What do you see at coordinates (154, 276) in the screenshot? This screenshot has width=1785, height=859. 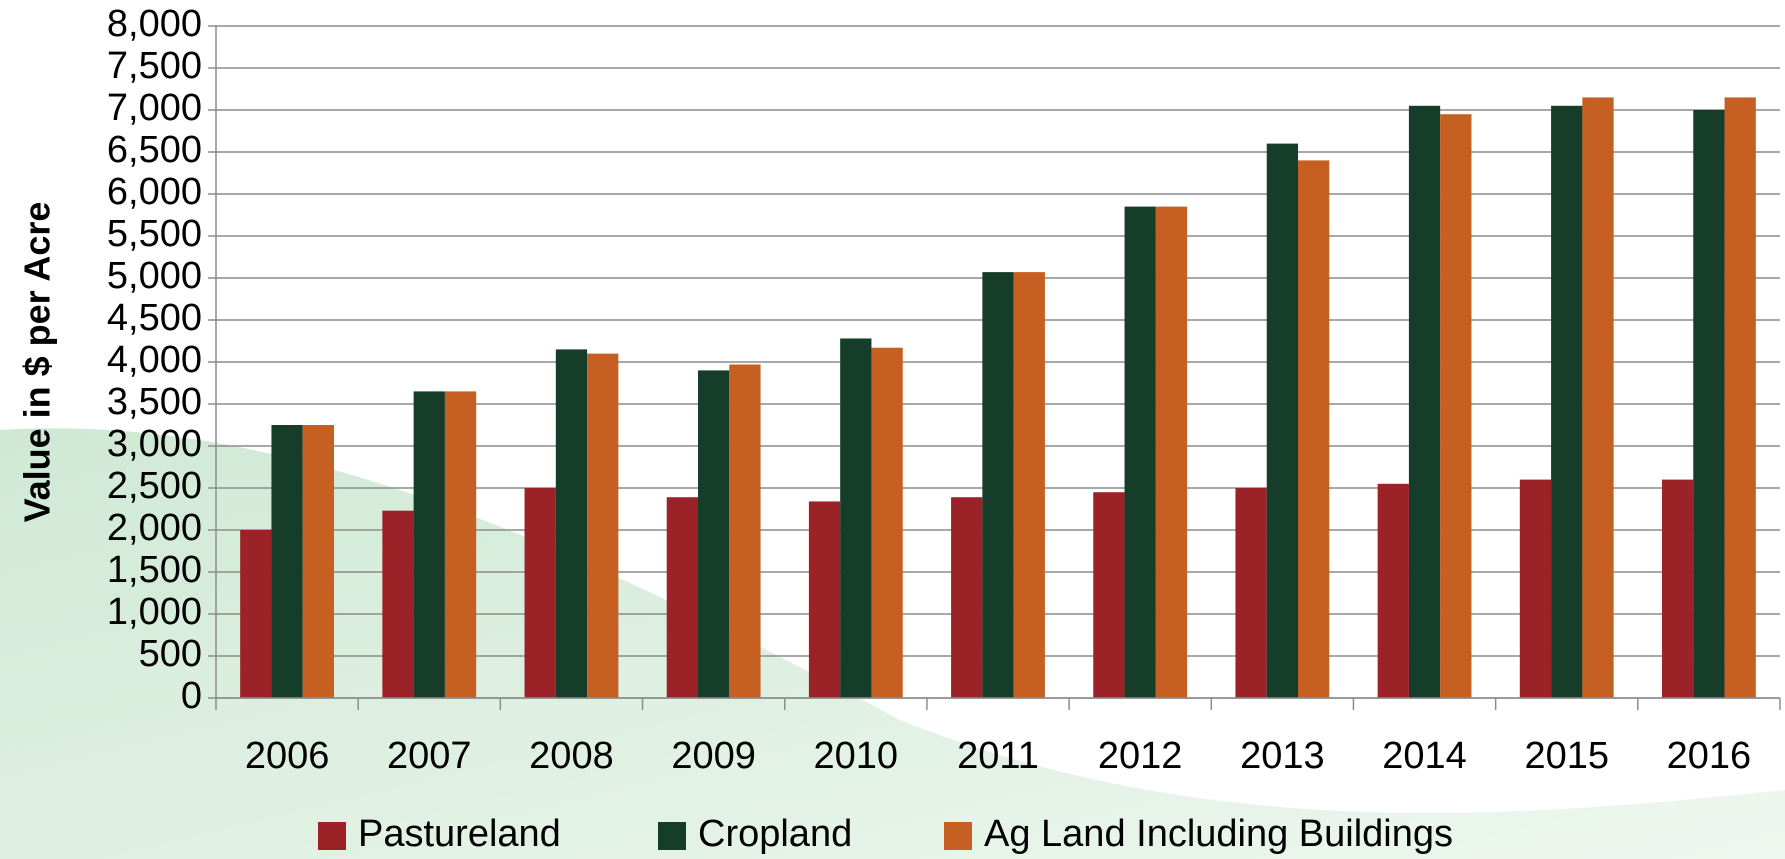 I see `y-tick-label: 5,000` at bounding box center [154, 276].